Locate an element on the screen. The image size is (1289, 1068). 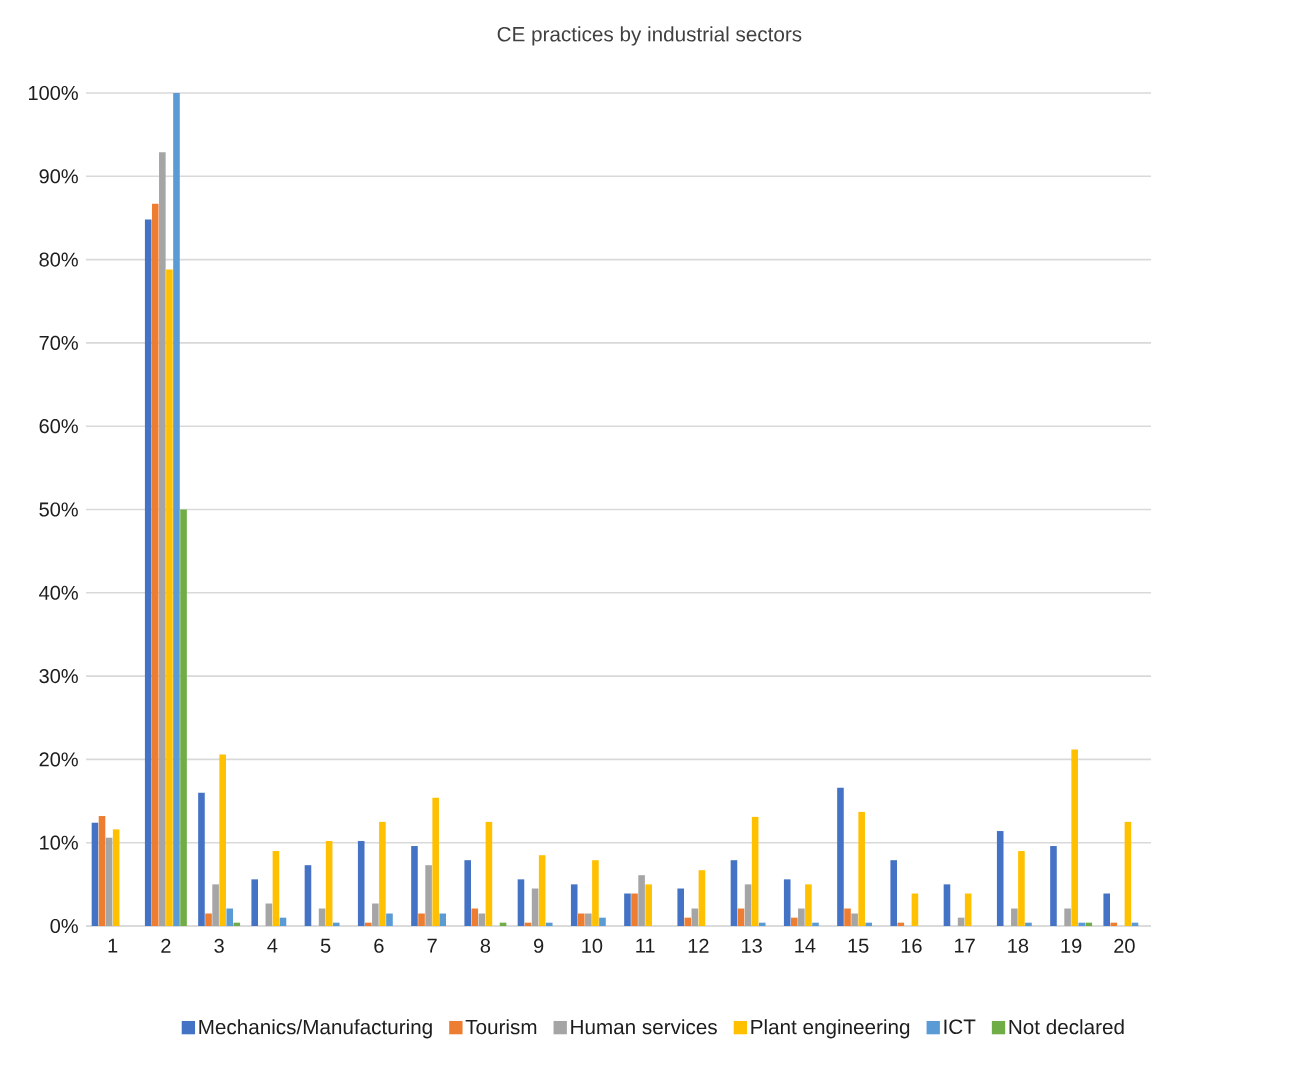
y-tick-label: 40% is located at coordinates (58, 592).